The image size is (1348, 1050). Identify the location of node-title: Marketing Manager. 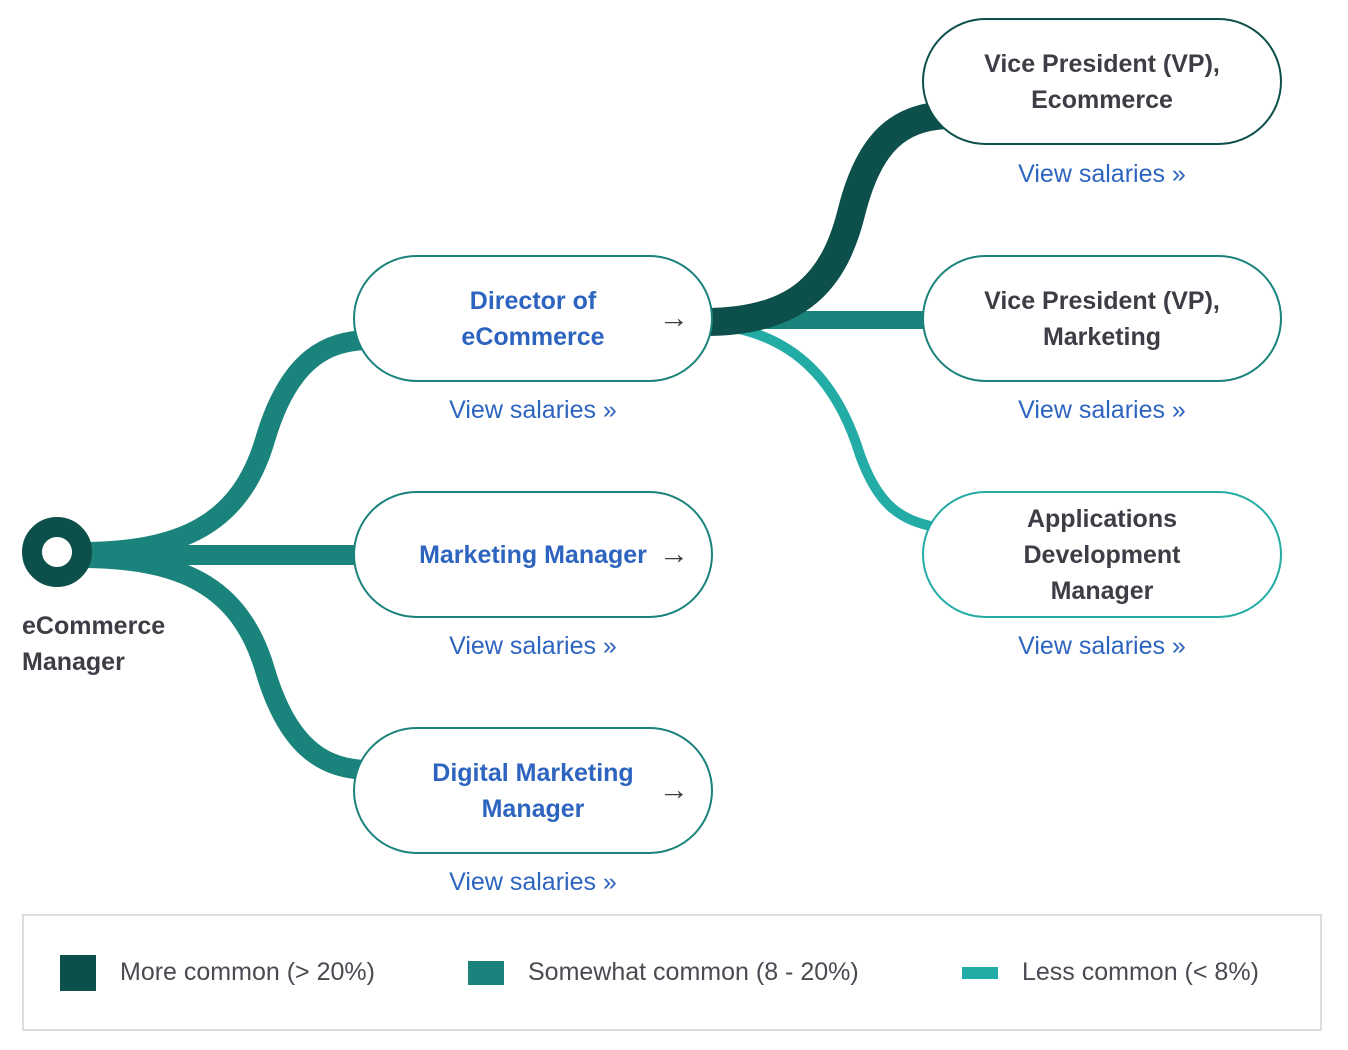
(533, 554).